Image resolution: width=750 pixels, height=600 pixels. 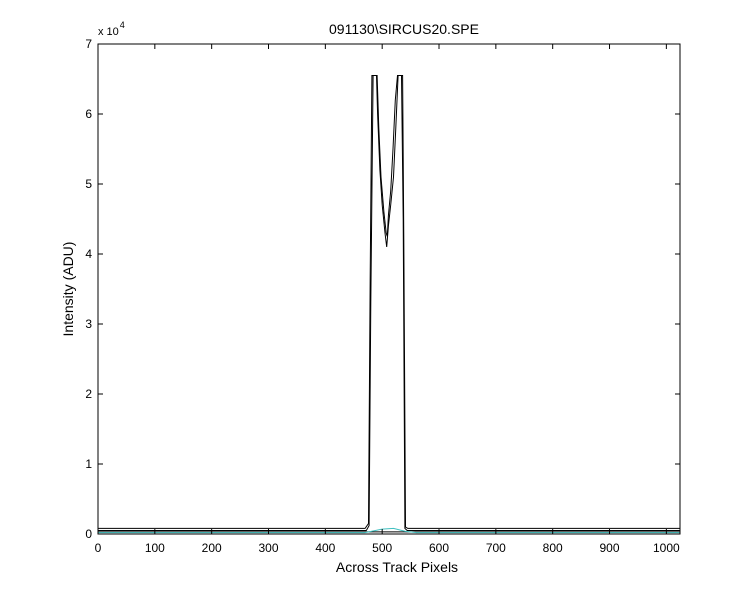 I want to click on y-multiplier: x 104, so click(x=111, y=29).